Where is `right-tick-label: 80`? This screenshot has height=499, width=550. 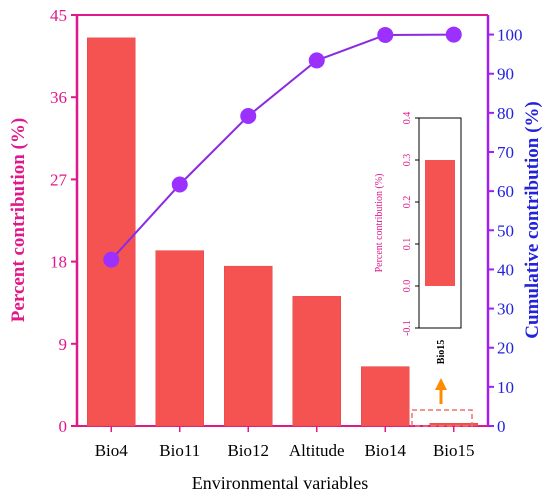 right-tick-label: 80 is located at coordinates (505, 113).